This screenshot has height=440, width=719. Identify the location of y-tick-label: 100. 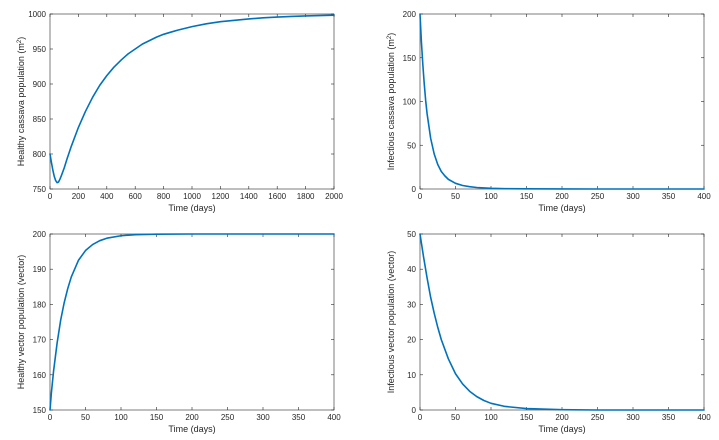
(410, 102).